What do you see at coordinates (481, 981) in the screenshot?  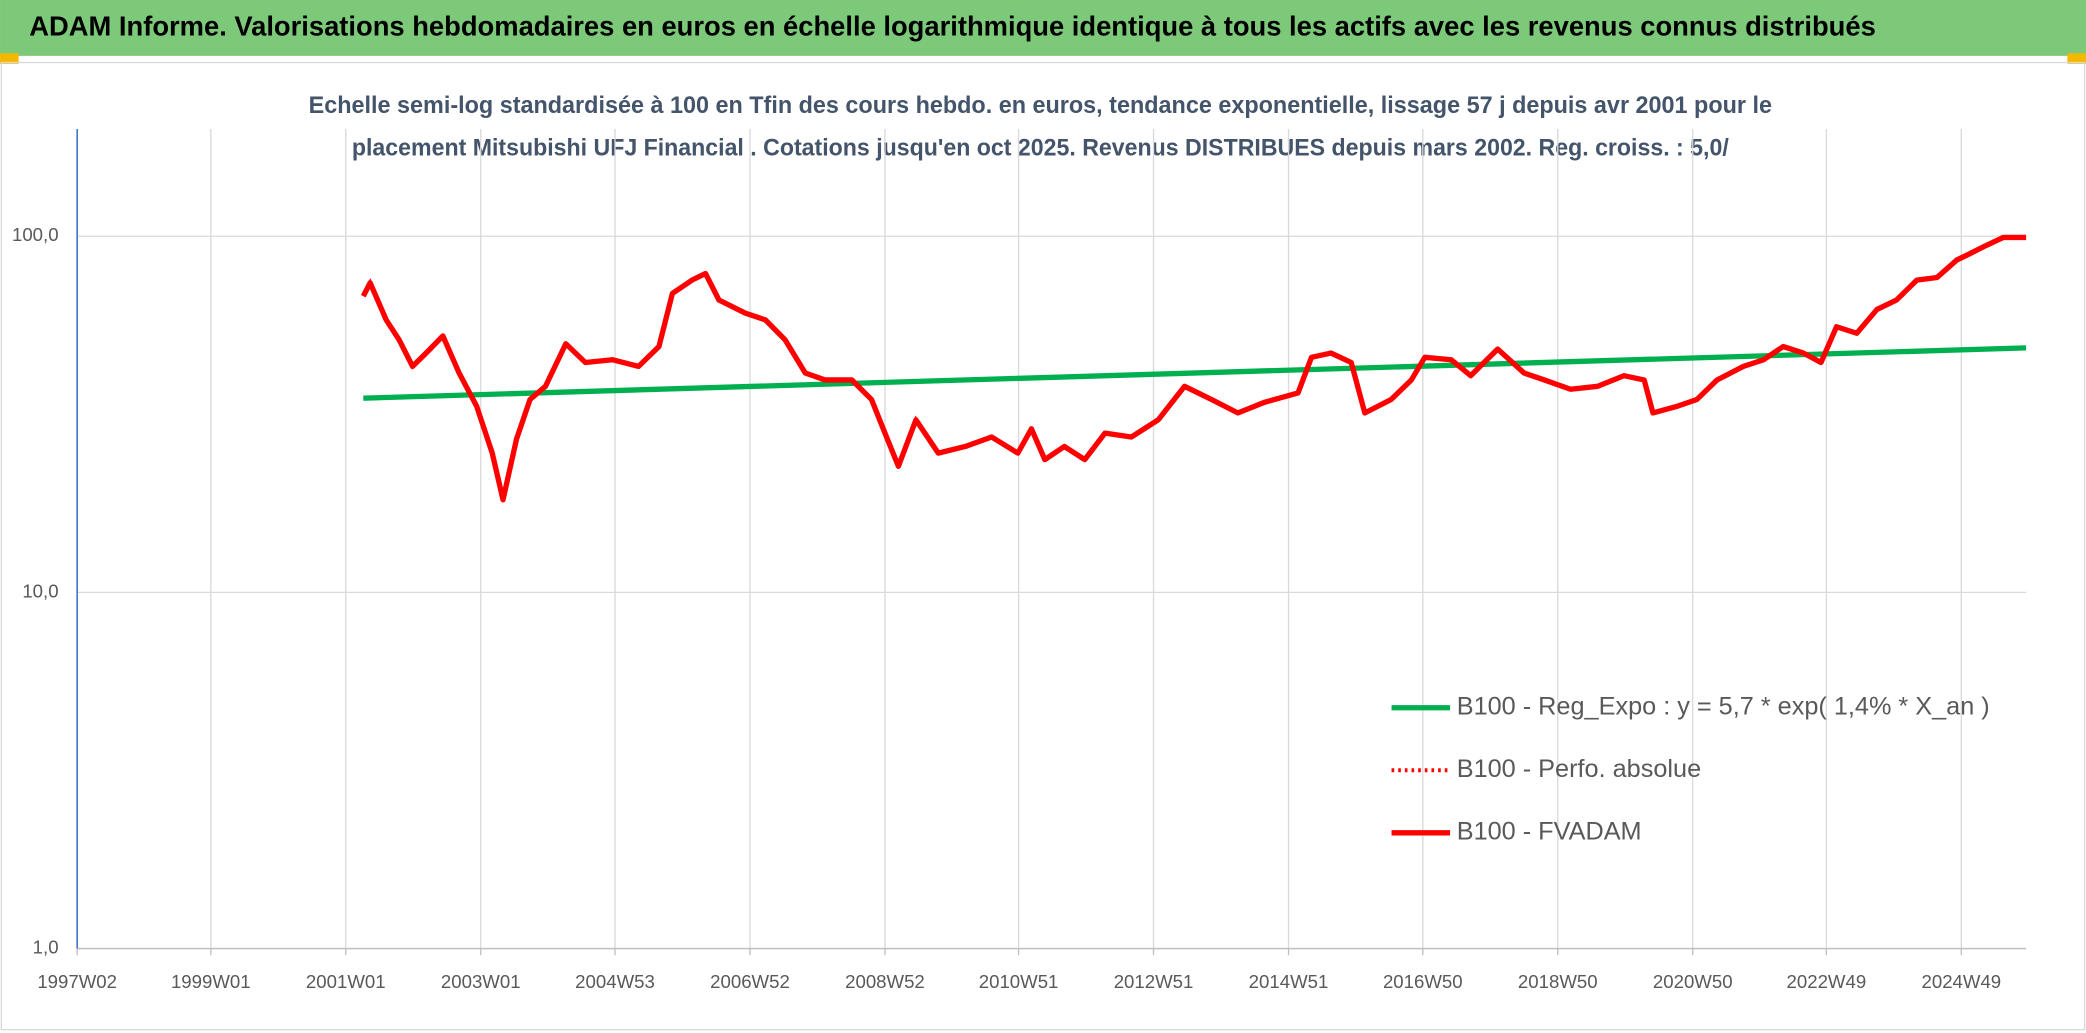 I see `x-tick-label: 2003W01` at bounding box center [481, 981].